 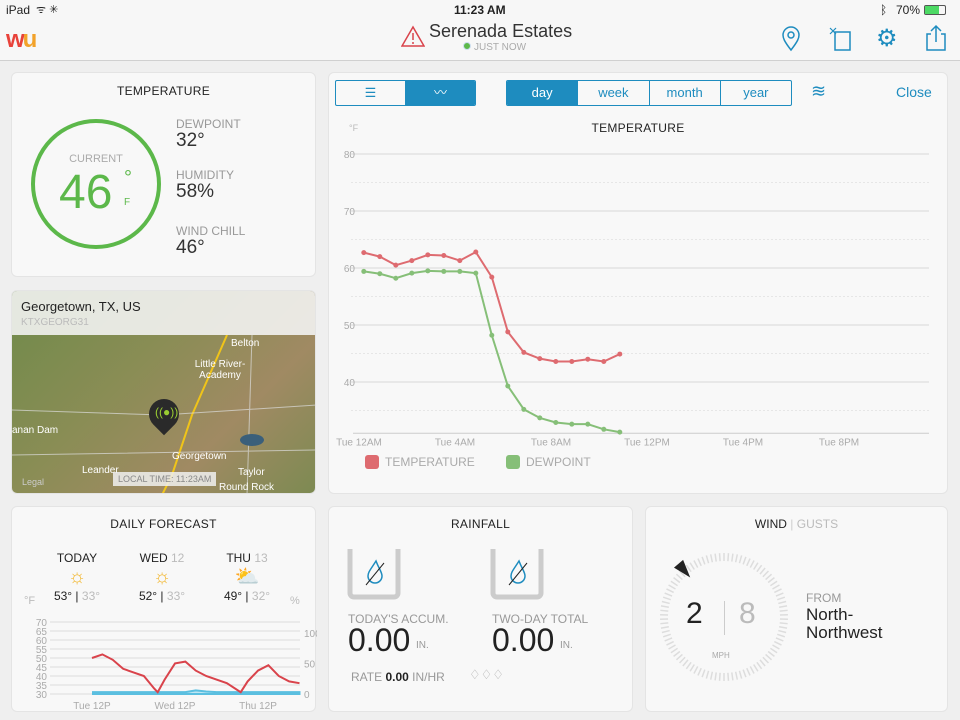 What do you see at coordinates (350, 155) in the screenshot?
I see `y-tick-label: 80` at bounding box center [350, 155].